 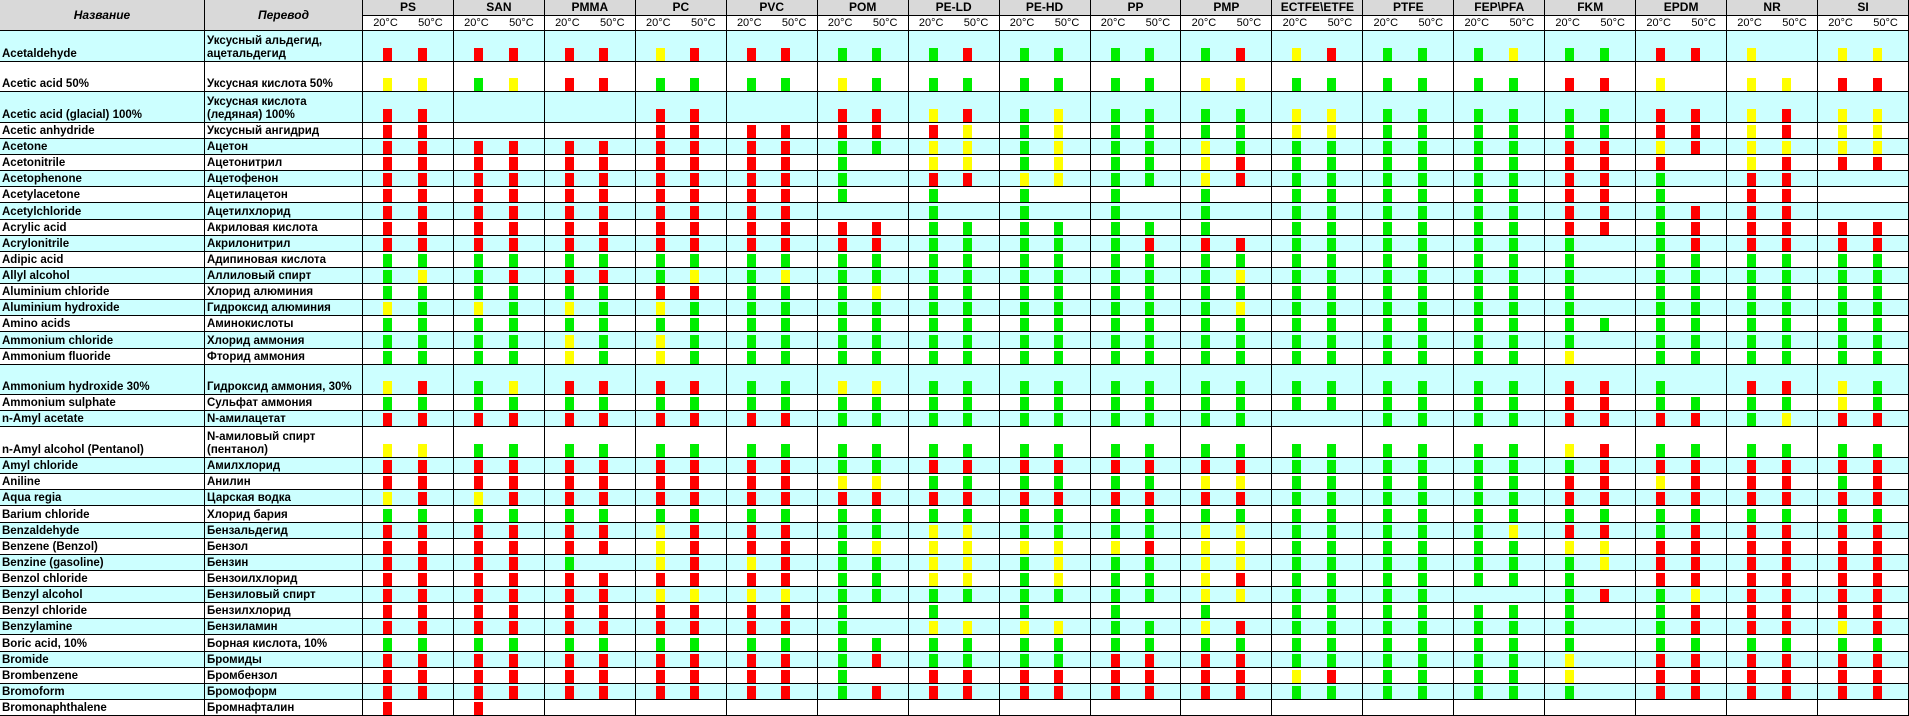 What do you see at coordinates (284, 308) in the screenshot?
I see `chemical-translation: Гидроксид алюминия` at bounding box center [284, 308].